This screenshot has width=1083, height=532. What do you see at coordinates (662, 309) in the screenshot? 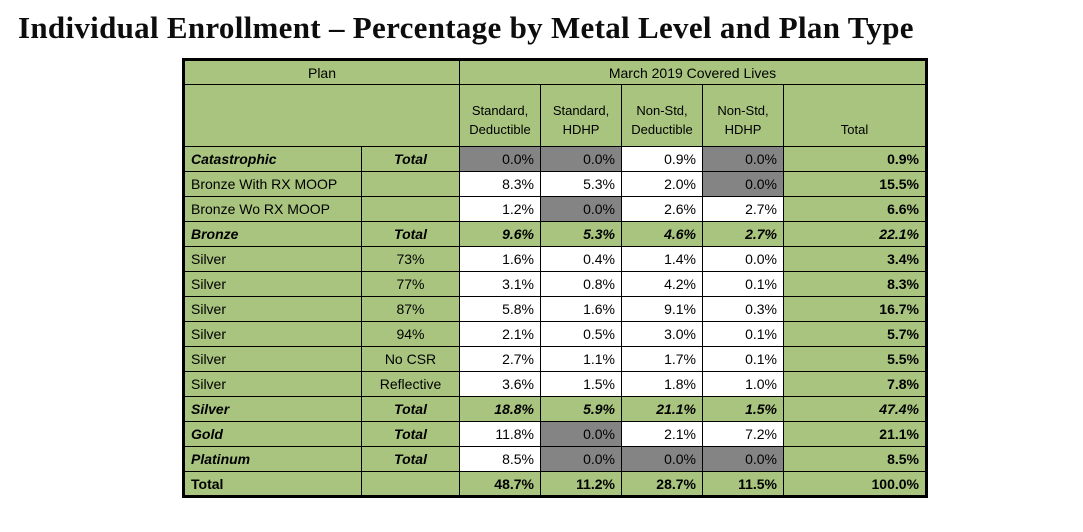
I see `data-value-cell: 9.1%` at bounding box center [662, 309].